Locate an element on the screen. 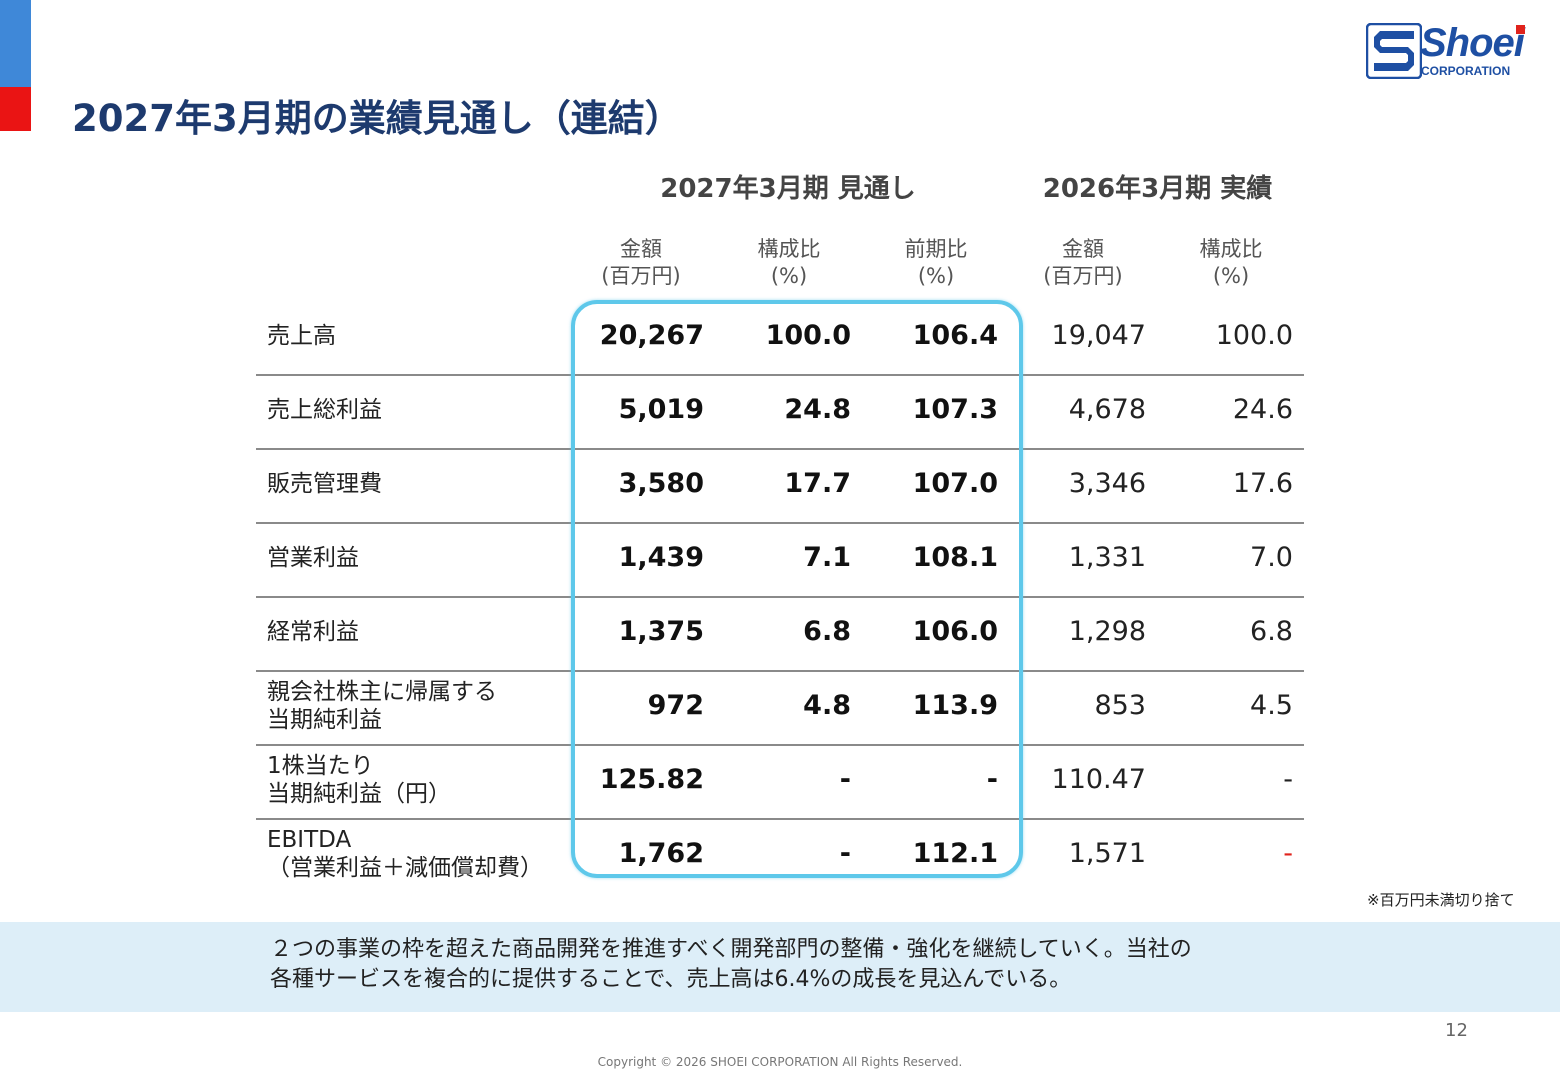 The image size is (1560, 1080). page-number: 12 is located at coordinates (1456, 1030).